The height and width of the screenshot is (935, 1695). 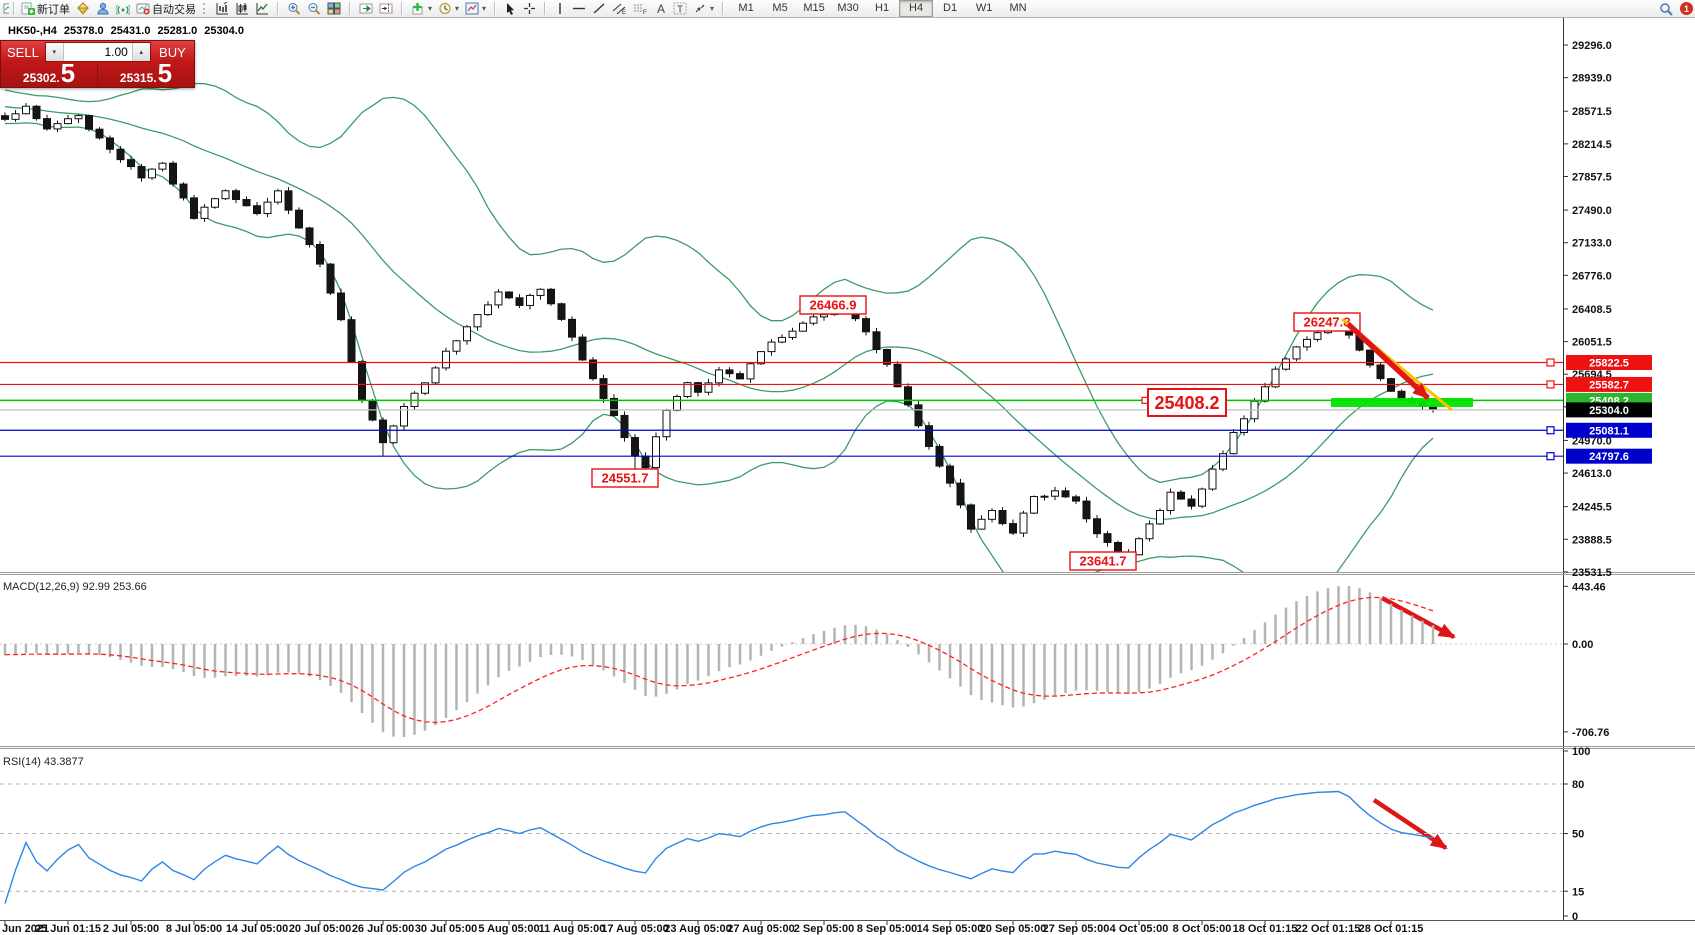 I want to click on buy-button: BUY, so click(x=172, y=52).